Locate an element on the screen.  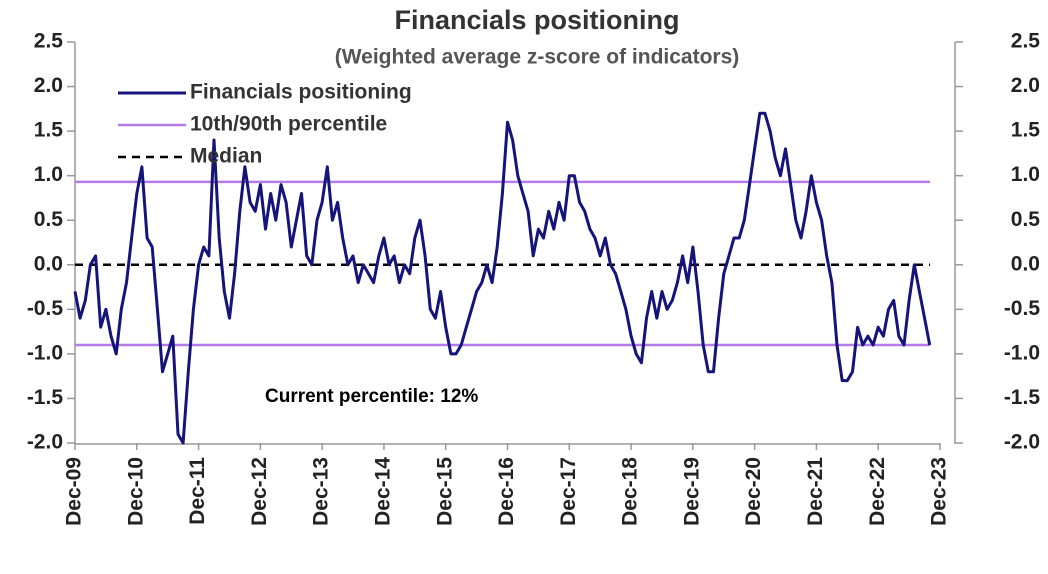
x-tick-label: Dec-12 is located at coordinates (259, 491).